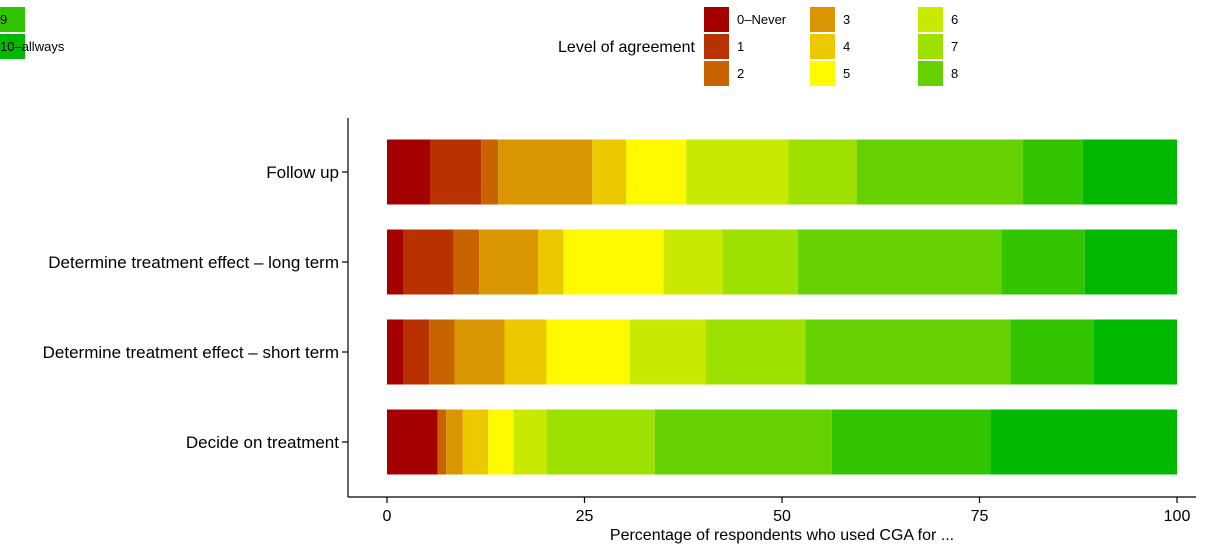 This screenshot has height=548, width=1214. What do you see at coordinates (1135, 352) in the screenshot?
I see `bar-segment-determine-treatment-effect-short-term-10-allways` at bounding box center [1135, 352].